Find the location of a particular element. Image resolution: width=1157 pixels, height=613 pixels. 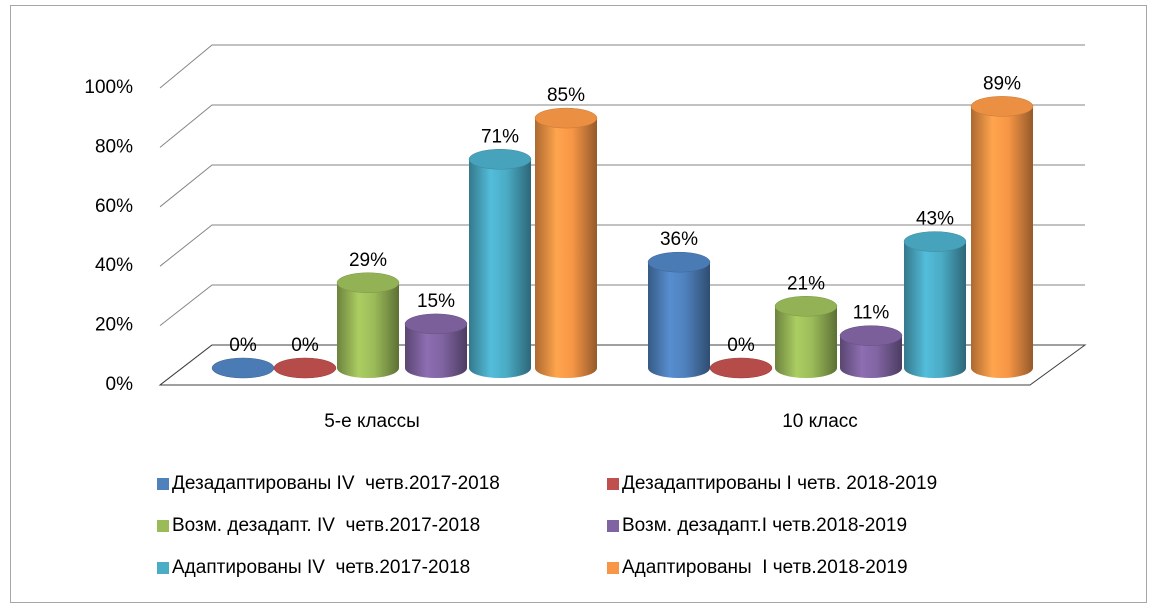

y-tick-label: 40% is located at coordinates (114, 265).